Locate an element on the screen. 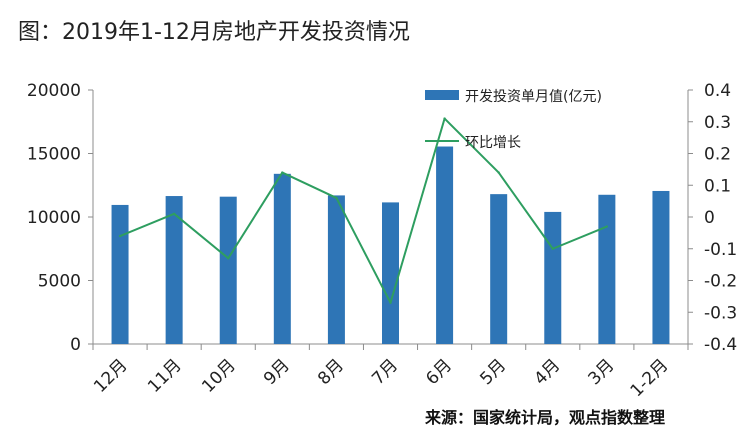  legend-bar-label: 开发投资单月值(亿元) is located at coordinates (533, 97).